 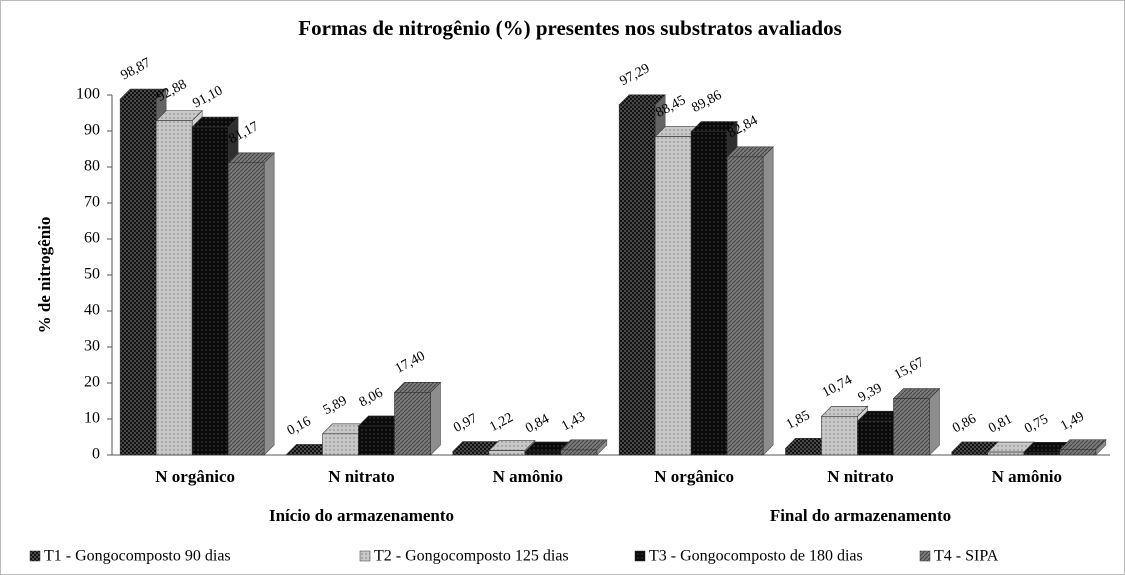 What do you see at coordinates (92, 202) in the screenshot?
I see `y-tick-label: 70` at bounding box center [92, 202].